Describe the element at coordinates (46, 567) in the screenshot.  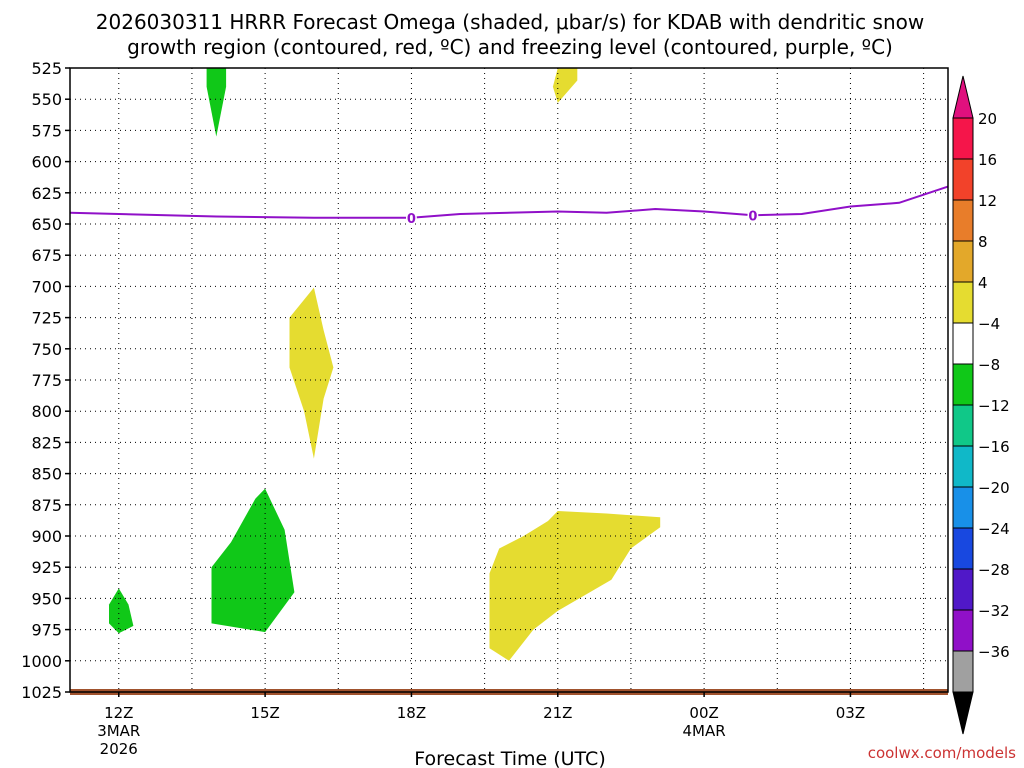
I see `y-tick-label-925: 925` at that location.